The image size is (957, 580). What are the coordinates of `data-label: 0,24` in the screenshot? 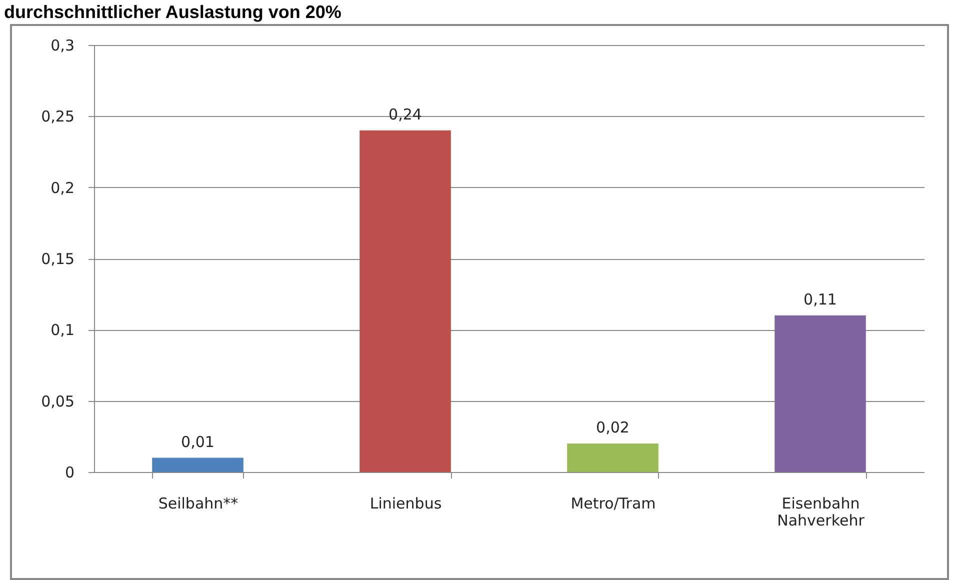 It's located at (405, 114).